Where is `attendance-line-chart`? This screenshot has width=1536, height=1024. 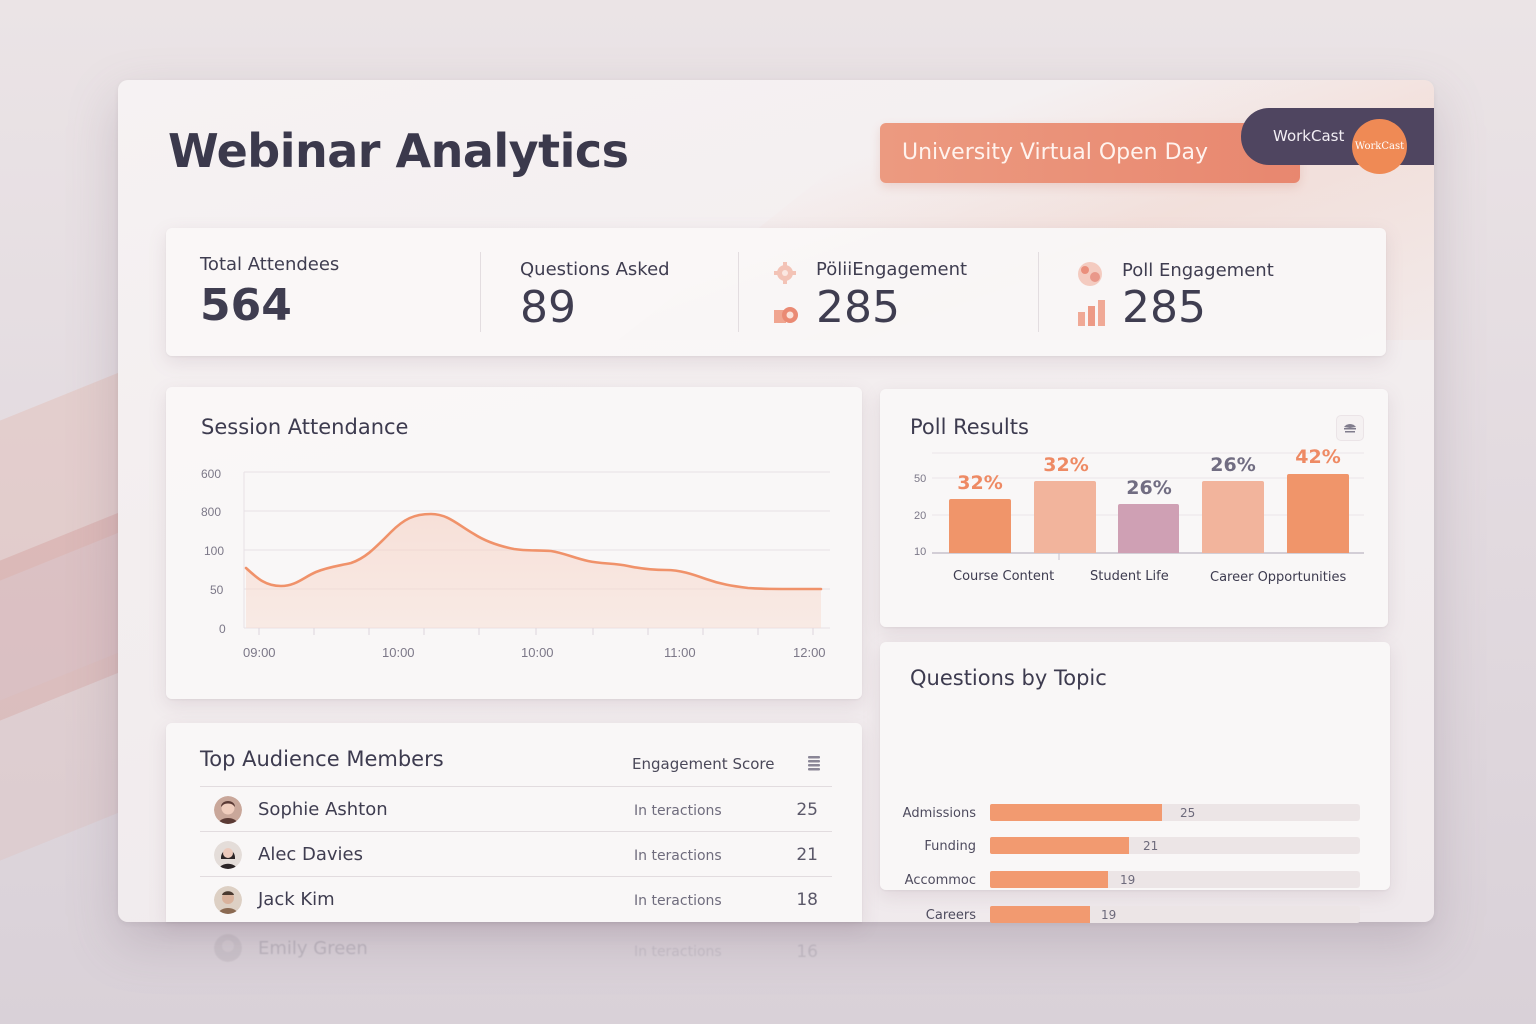
attendance-line-chart is located at coordinates (536, 553).